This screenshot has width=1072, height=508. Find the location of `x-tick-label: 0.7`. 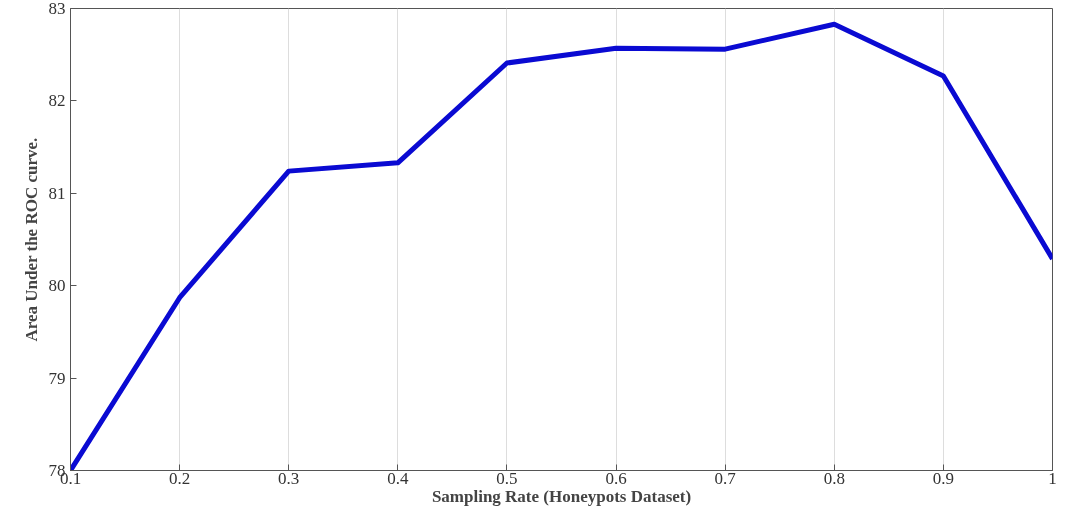

x-tick-label: 0.7 is located at coordinates (725, 478).